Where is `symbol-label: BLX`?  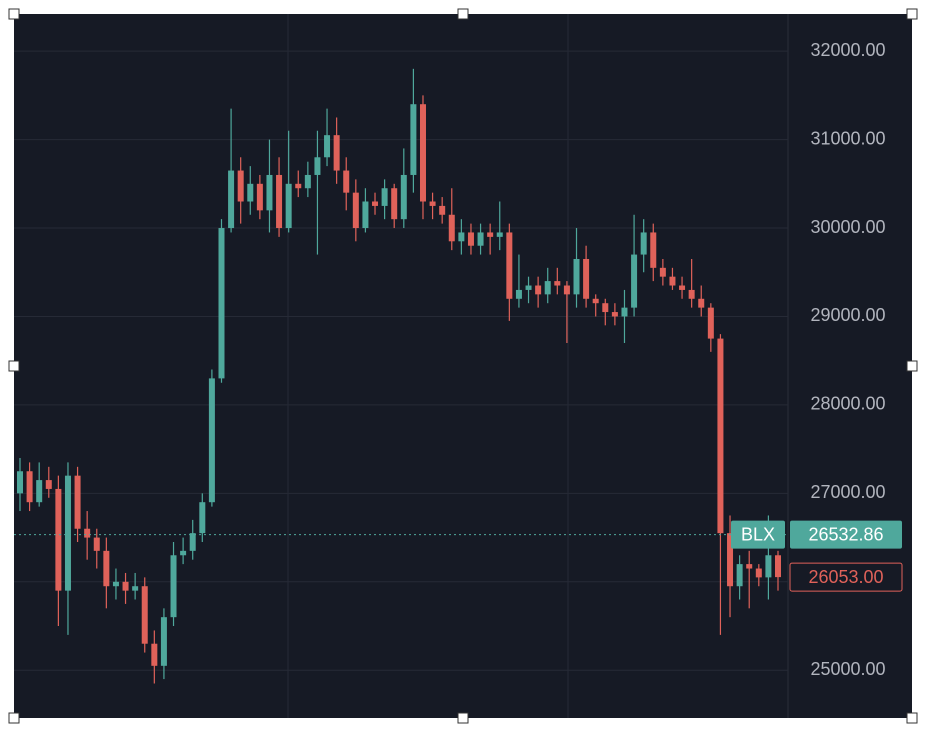
symbol-label: BLX is located at coordinates (758, 534).